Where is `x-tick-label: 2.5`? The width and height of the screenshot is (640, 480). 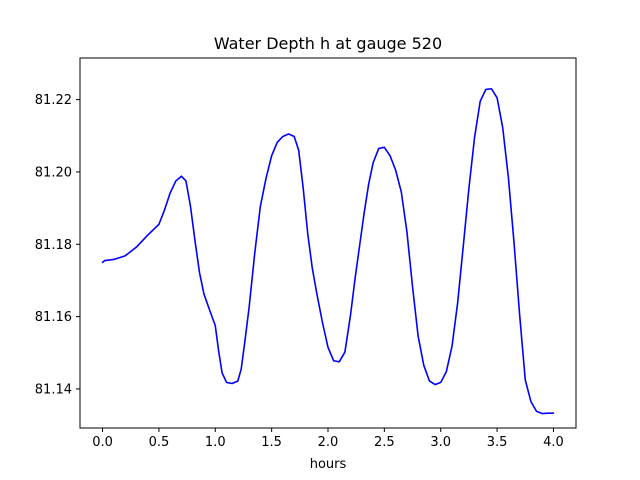
x-tick-label: 2.5 is located at coordinates (384, 442).